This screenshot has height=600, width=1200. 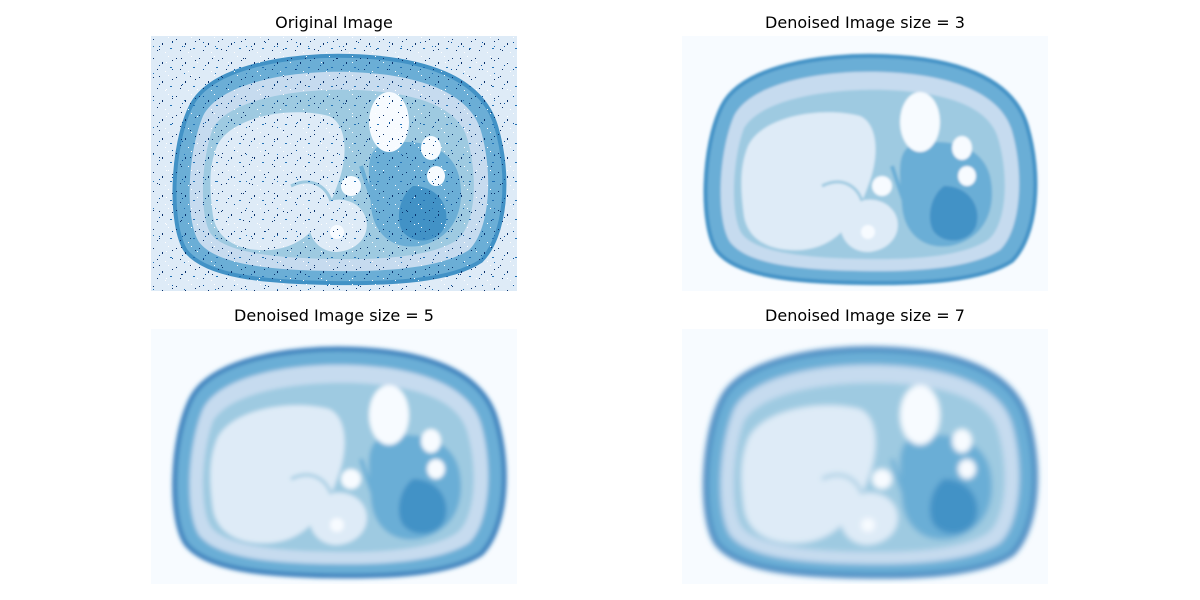 I want to click on salt-pepper-noise, so click(x=334, y=163).